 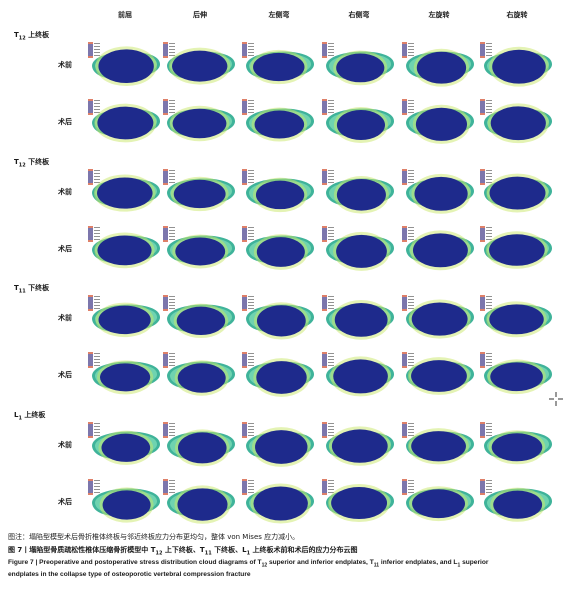 What do you see at coordinates (556, 399) in the screenshot?
I see `crosshair-cursor-icon` at bounding box center [556, 399].